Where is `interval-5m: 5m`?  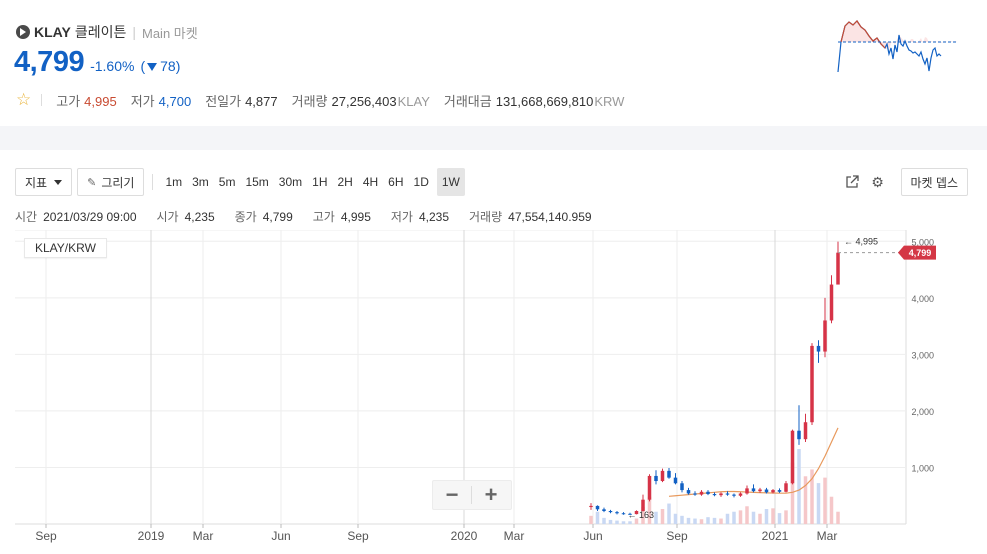
interval-5m: 5m is located at coordinates (227, 182).